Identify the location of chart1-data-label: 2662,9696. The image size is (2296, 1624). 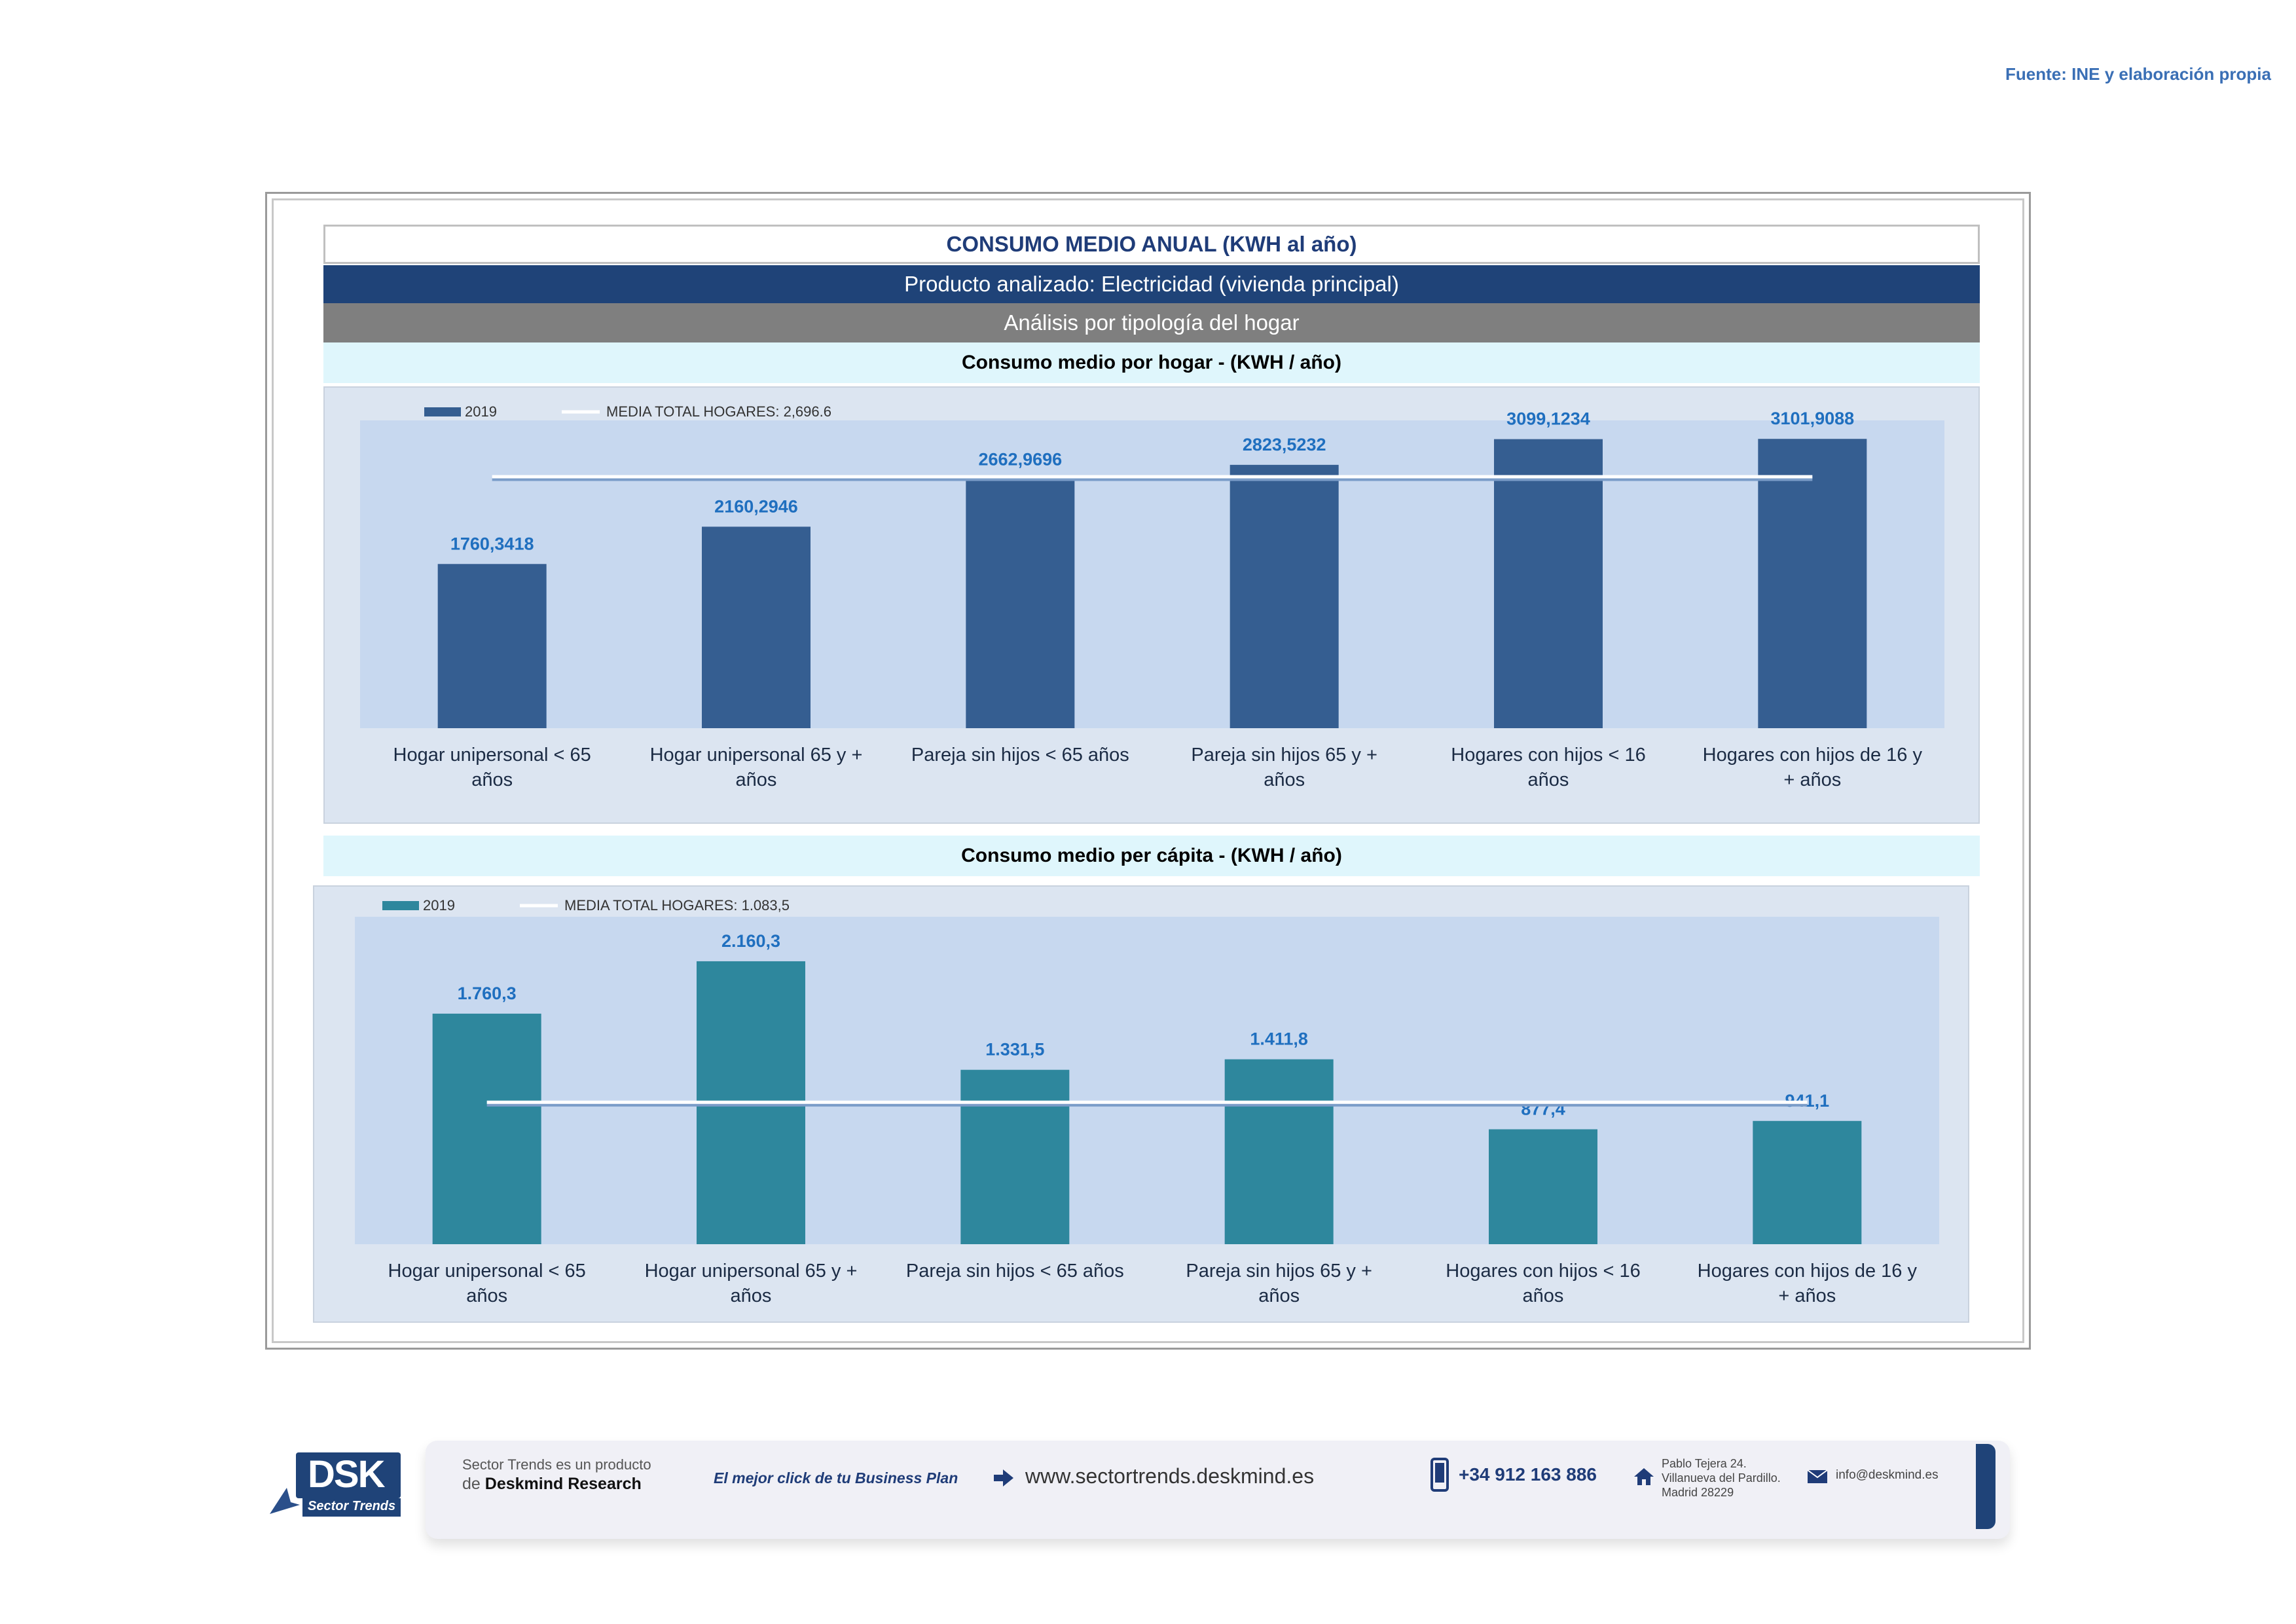
(1021, 460).